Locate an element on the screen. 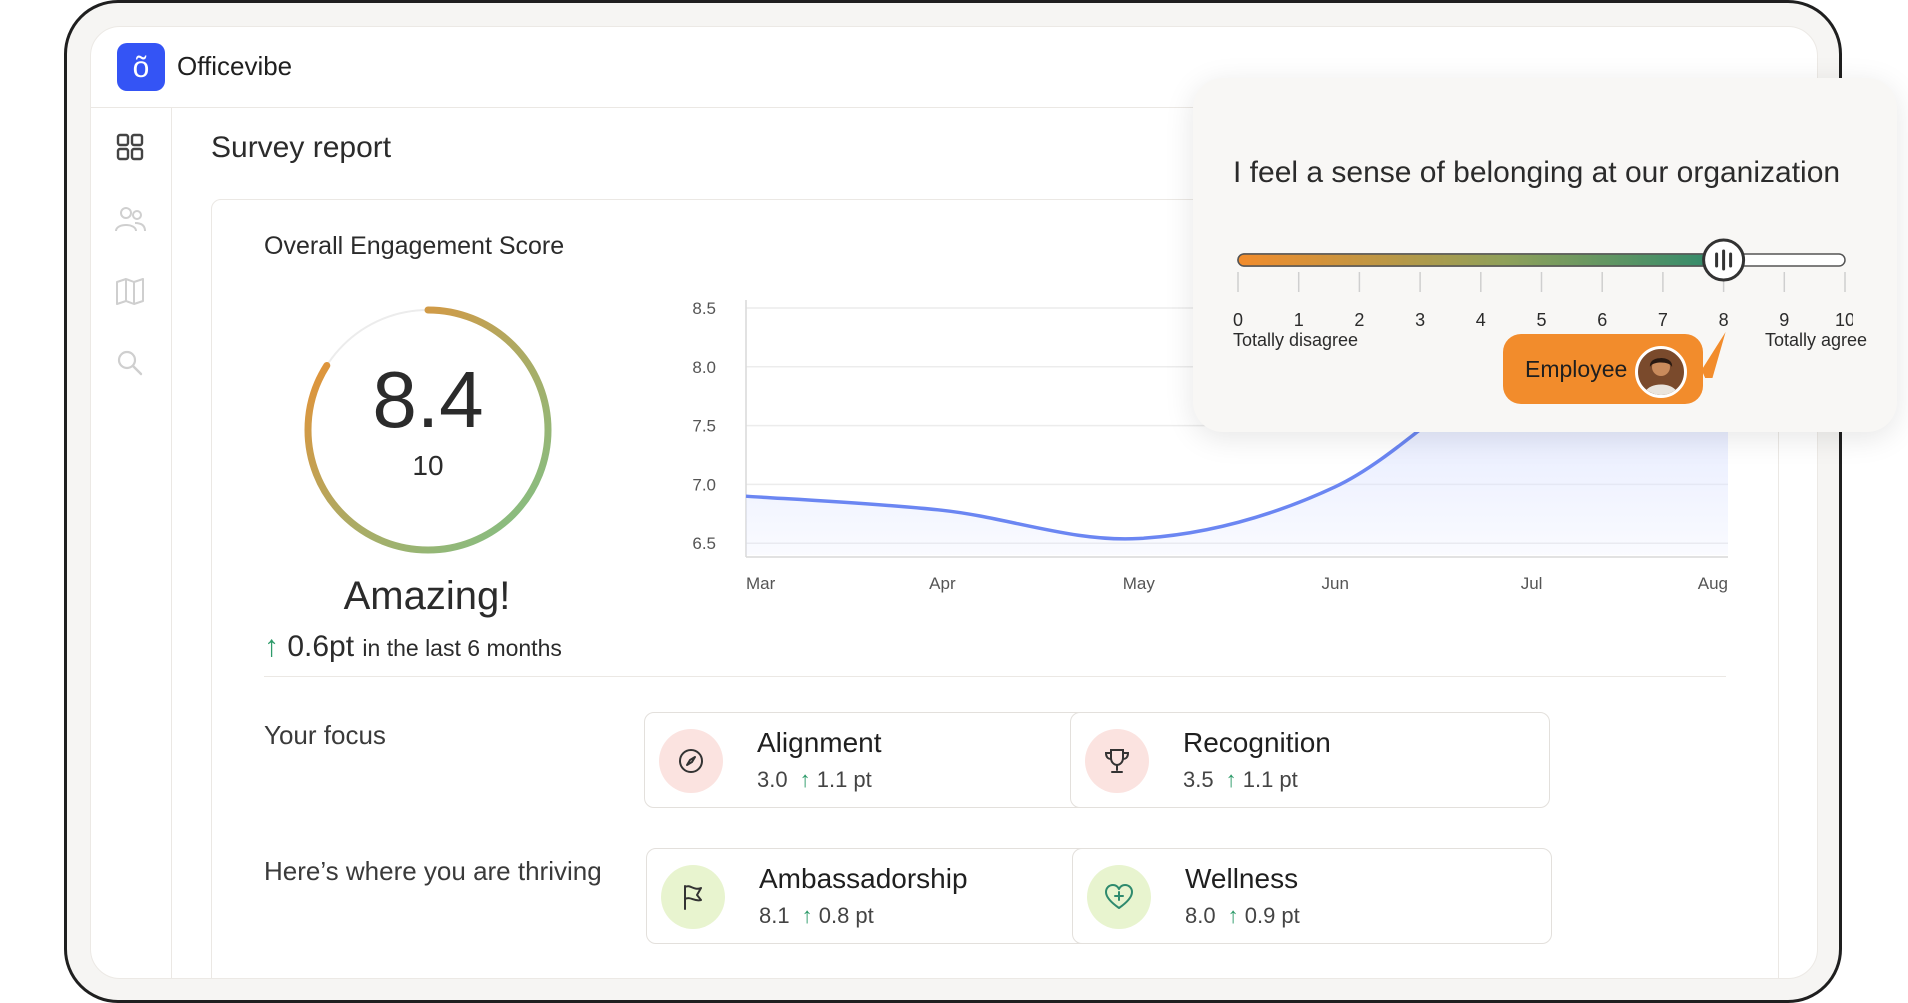 The width and height of the screenshot is (1908, 1003). score-arc is located at coordinates (428, 430).